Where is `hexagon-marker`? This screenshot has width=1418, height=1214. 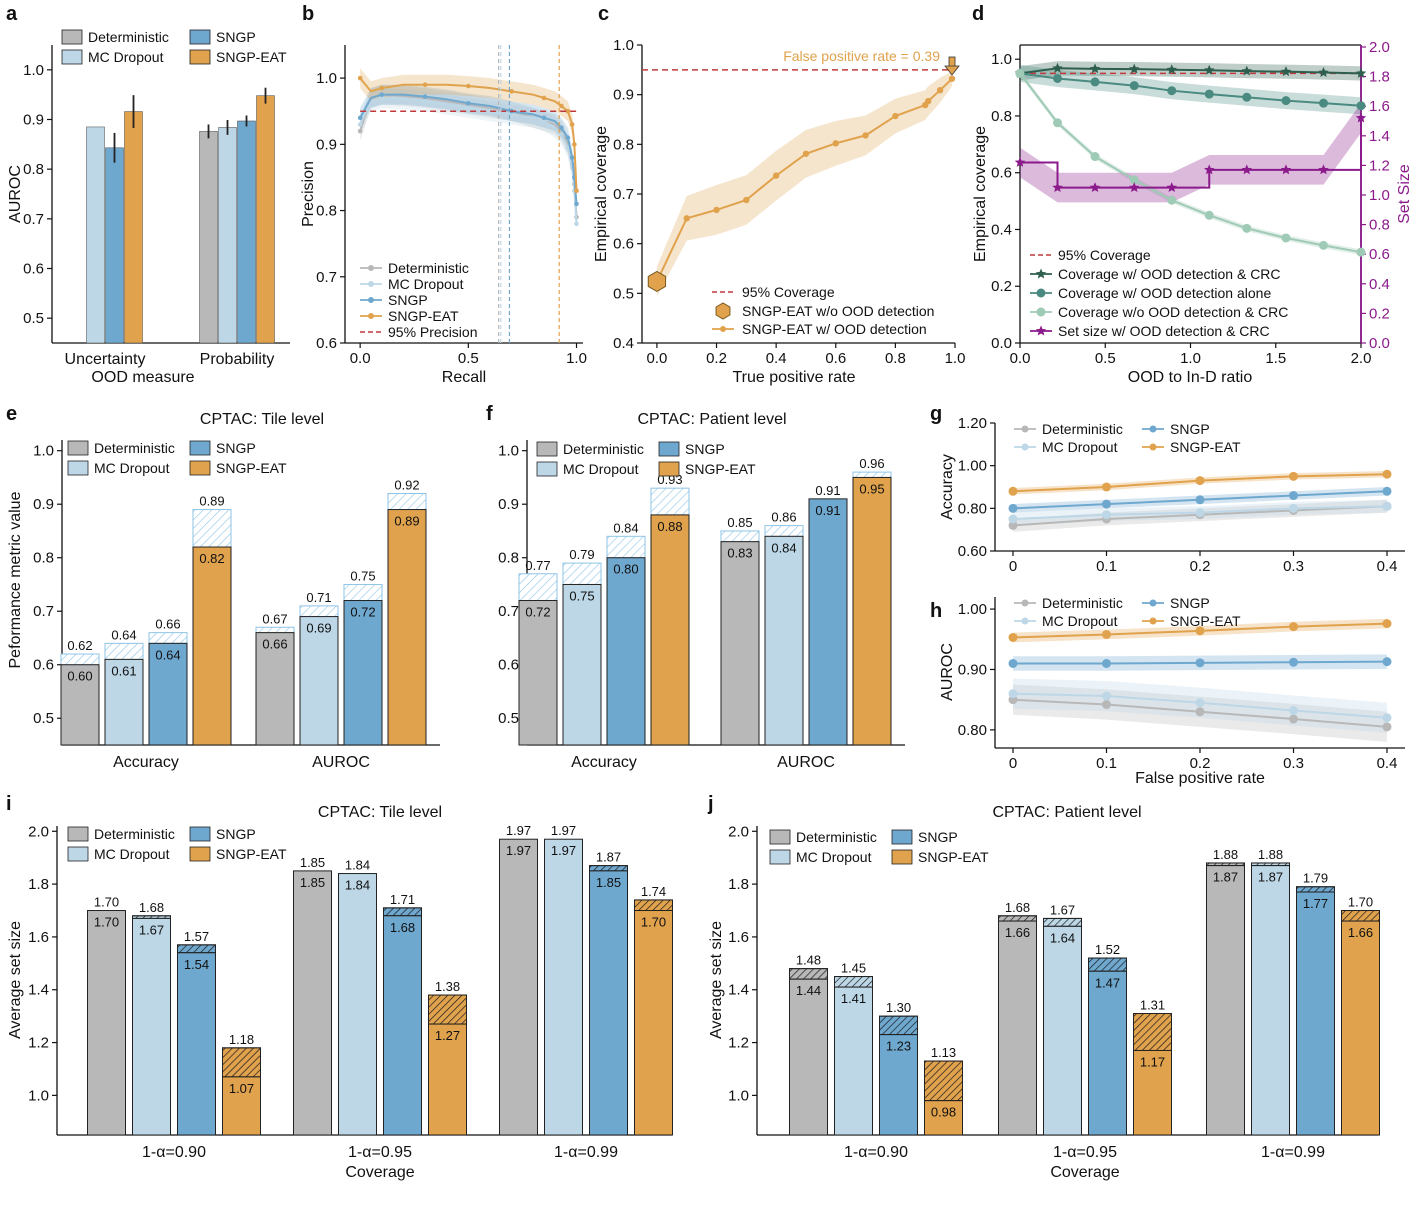
hexagon-marker is located at coordinates (657, 281).